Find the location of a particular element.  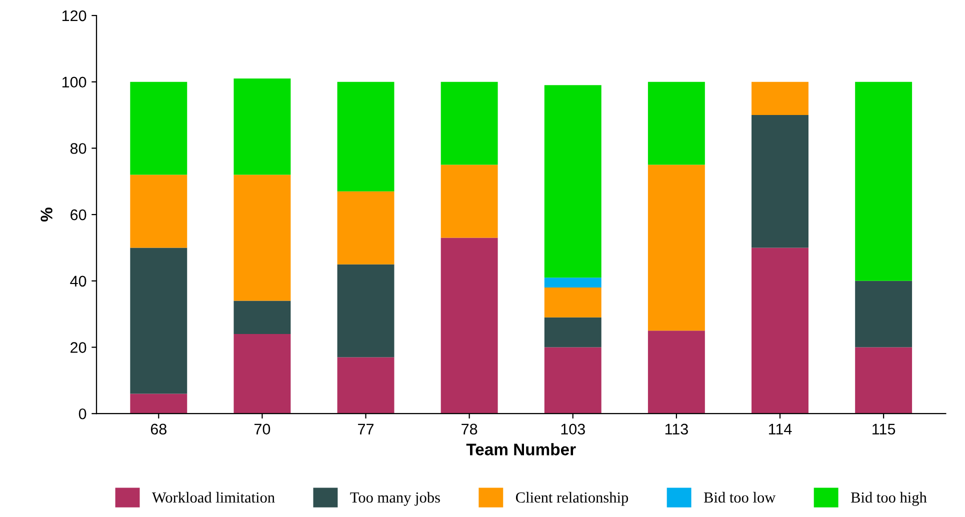

legend-label: Bid too high is located at coordinates (888, 499).